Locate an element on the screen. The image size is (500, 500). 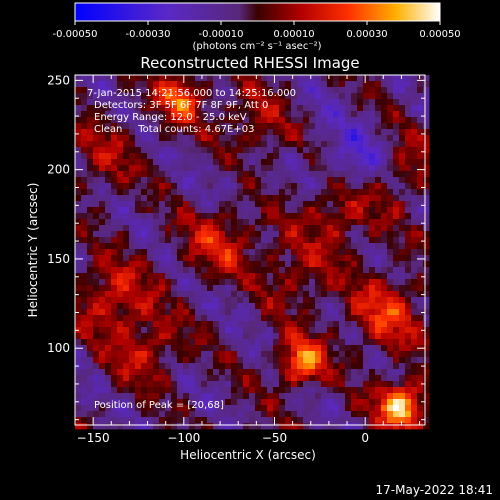
annotation-detectors: Detectors: 3F 5F 6F 7F 8F 9F, Att 0 is located at coordinates (181, 105).